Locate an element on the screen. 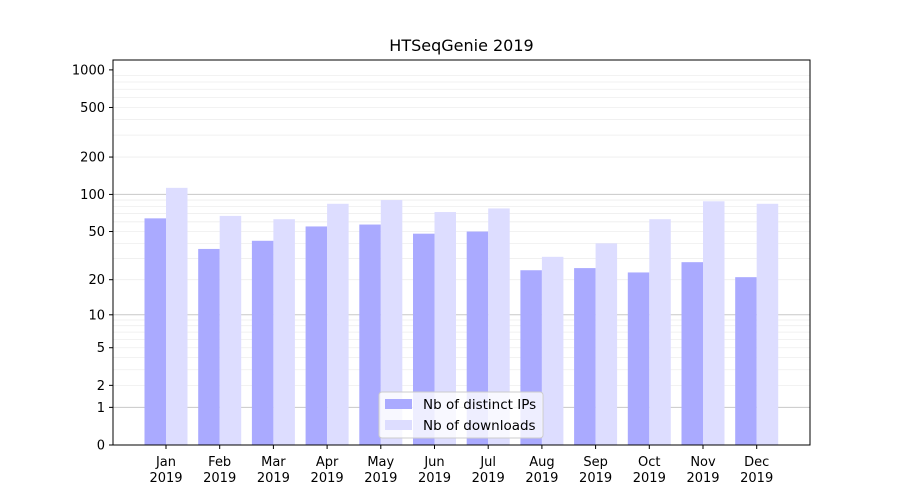 The width and height of the screenshot is (900, 500). y-tick-label: 5 is located at coordinates (101, 348).